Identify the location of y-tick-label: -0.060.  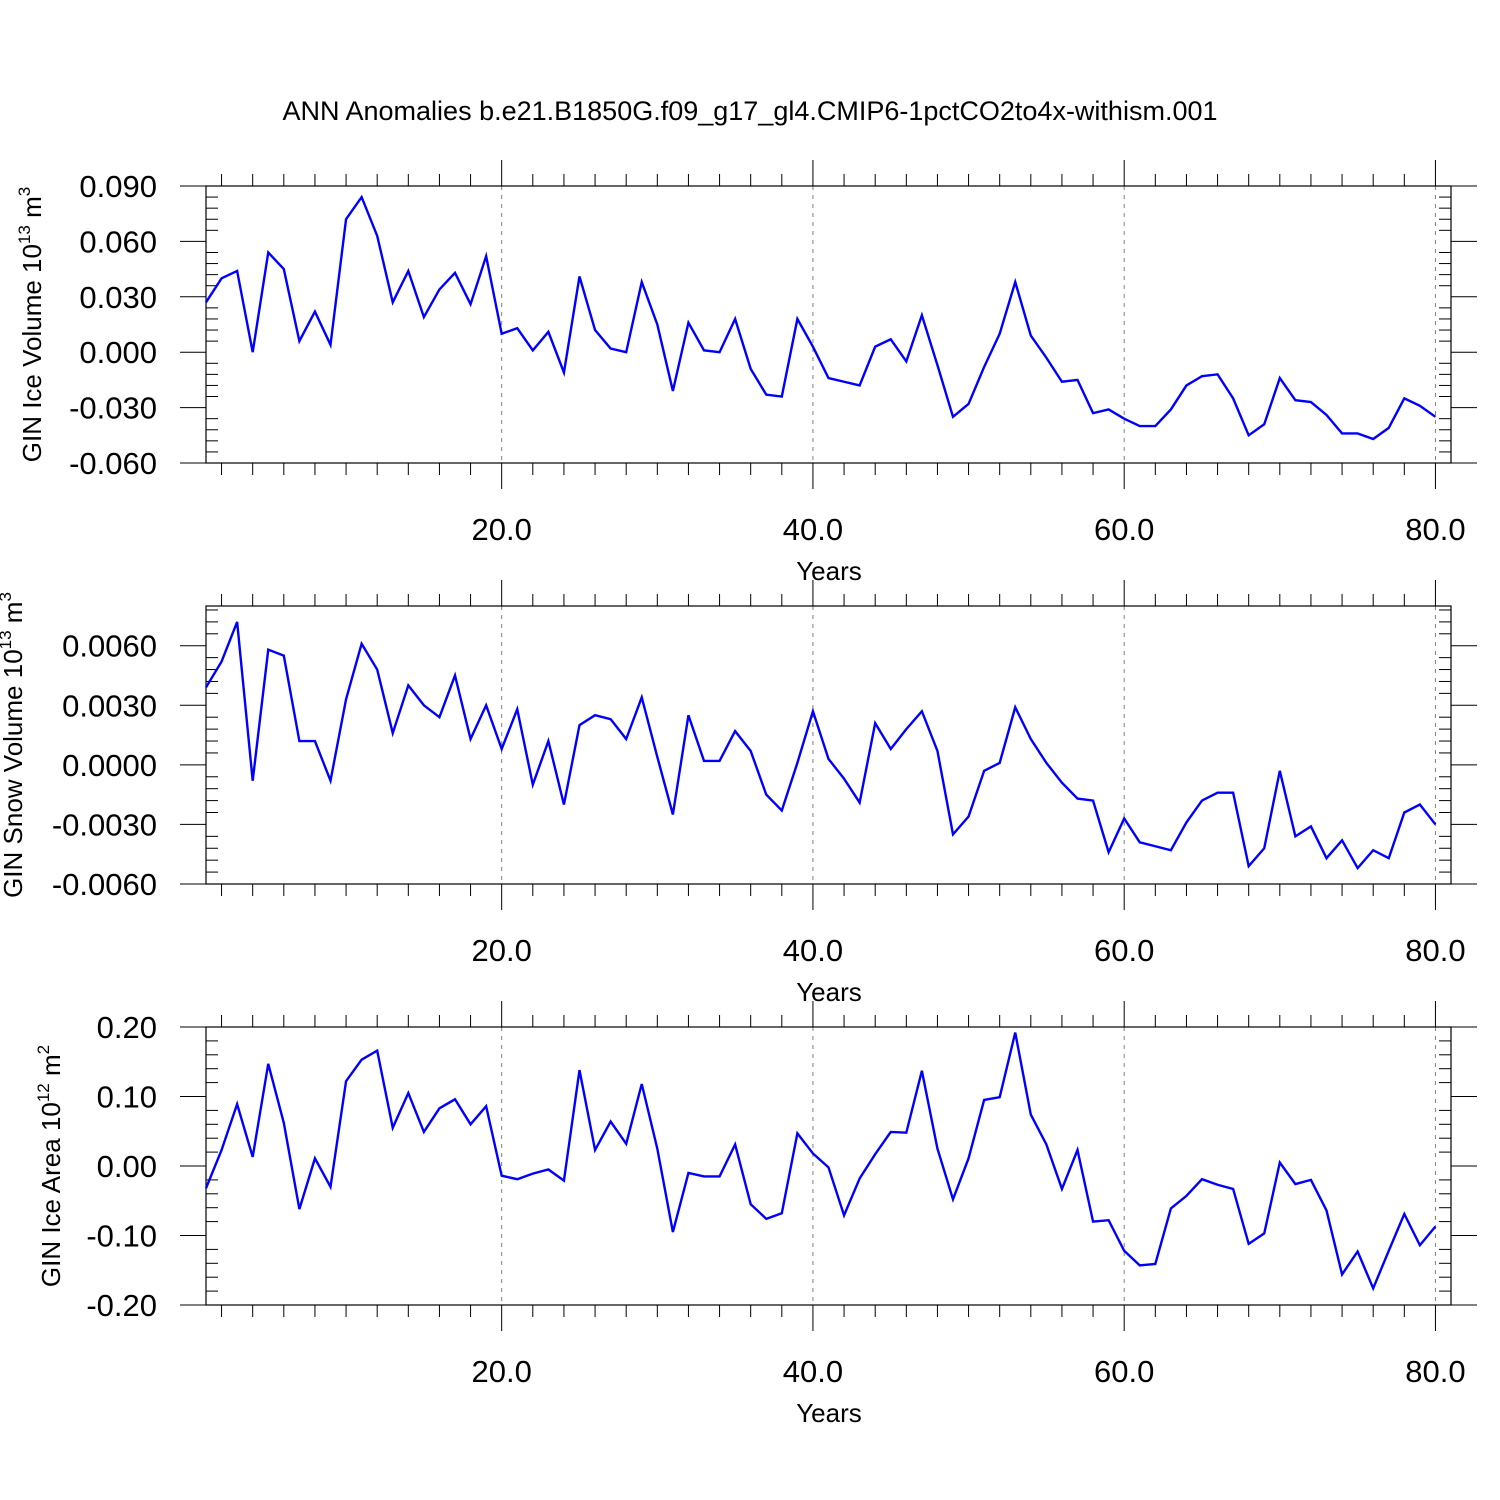
(113, 463).